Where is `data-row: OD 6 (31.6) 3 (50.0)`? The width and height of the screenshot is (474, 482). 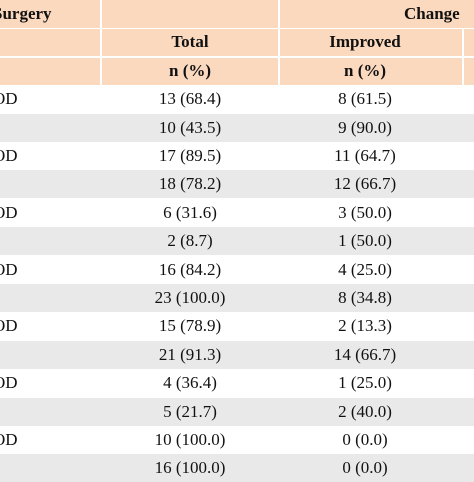
data-row: OD 6 (31.6) 3 (50.0) is located at coordinates (237, 213).